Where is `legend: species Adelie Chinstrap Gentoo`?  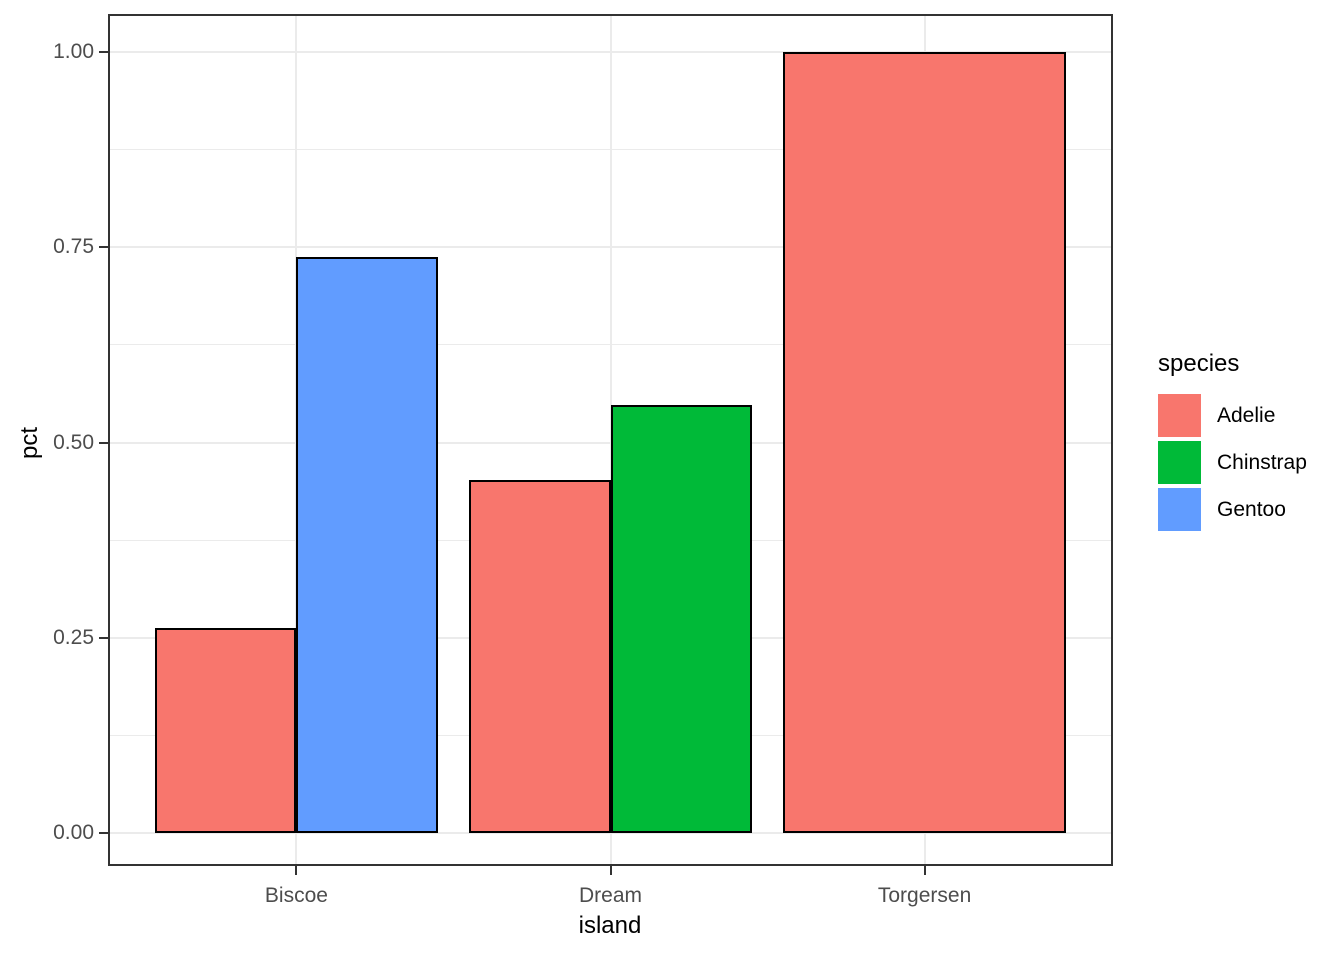
legend: species Adelie Chinstrap Gentoo is located at coordinates (1232, 442).